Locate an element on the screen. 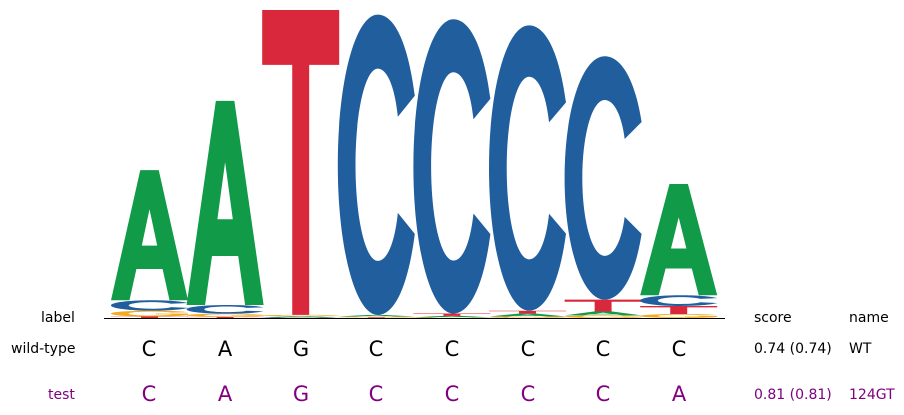 The image size is (904, 415). wild-type-label: wild-type is located at coordinates (43, 349).